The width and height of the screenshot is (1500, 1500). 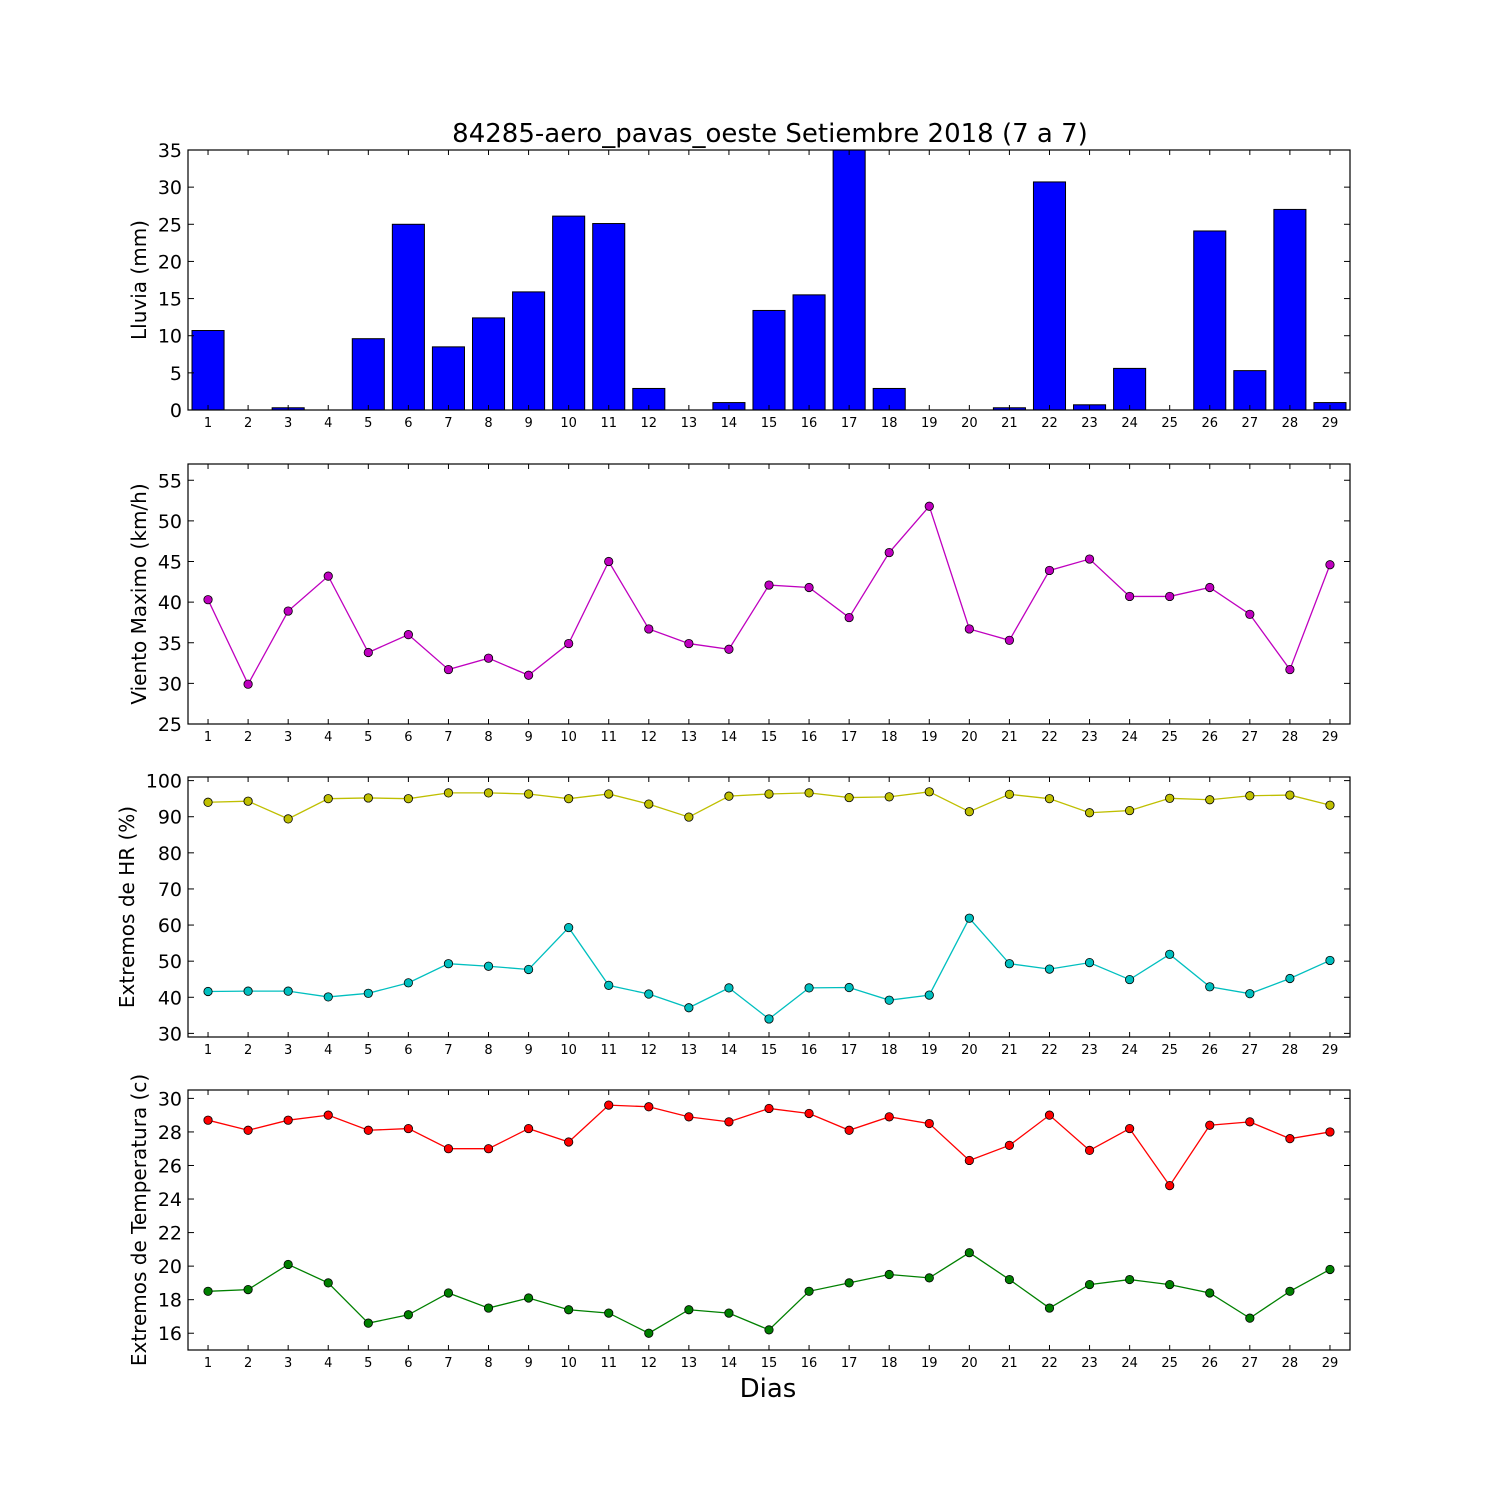 What do you see at coordinates (170, 644) in the screenshot?
I see `max-wind-ytick-label: 35` at bounding box center [170, 644].